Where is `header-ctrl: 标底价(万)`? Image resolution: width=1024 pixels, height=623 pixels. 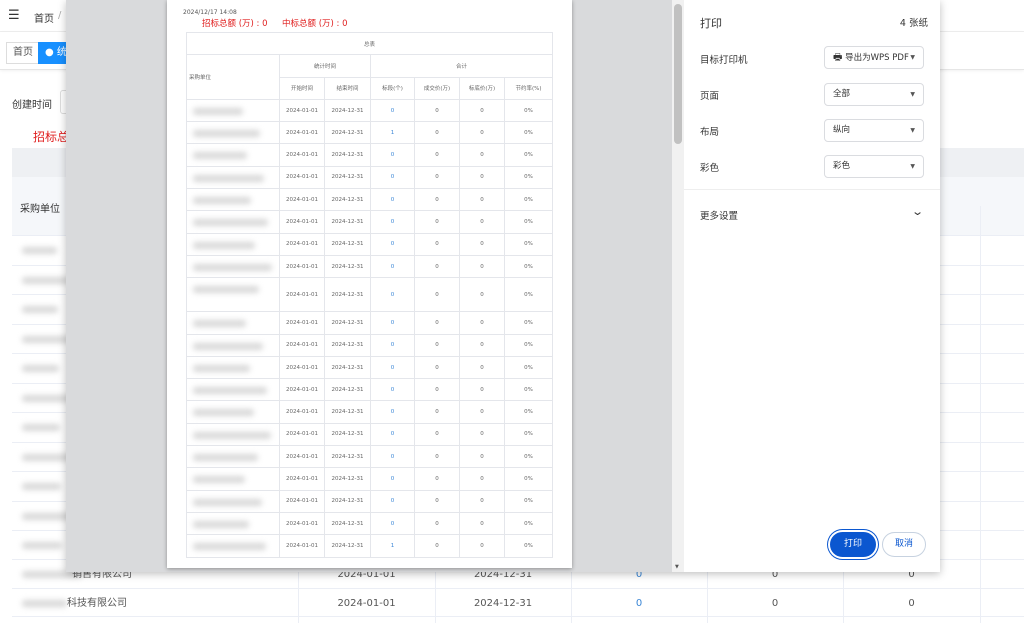 header-ctrl: 标底价(万) is located at coordinates (482, 88).